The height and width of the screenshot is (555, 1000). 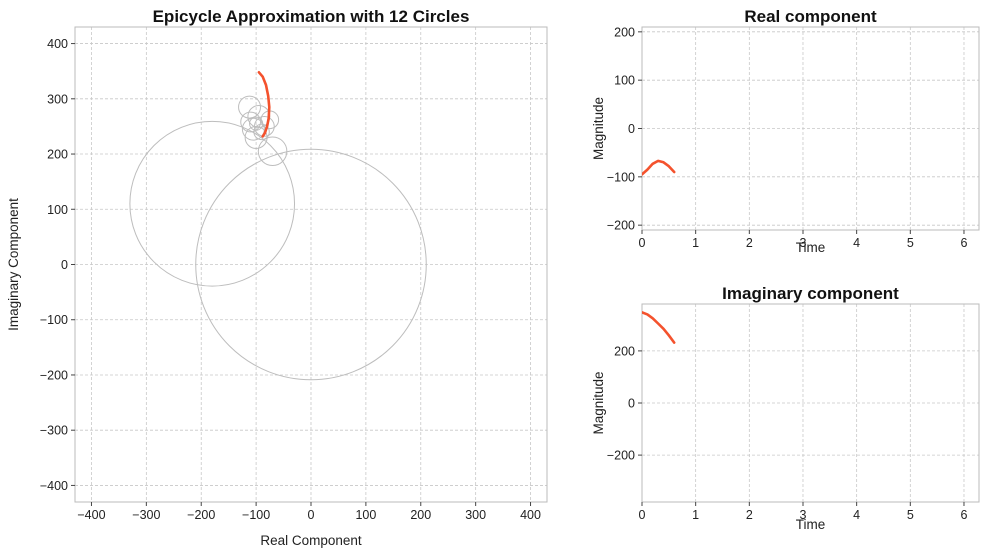 I want to click on imag-x-axis-label: Time, so click(x=811, y=524).